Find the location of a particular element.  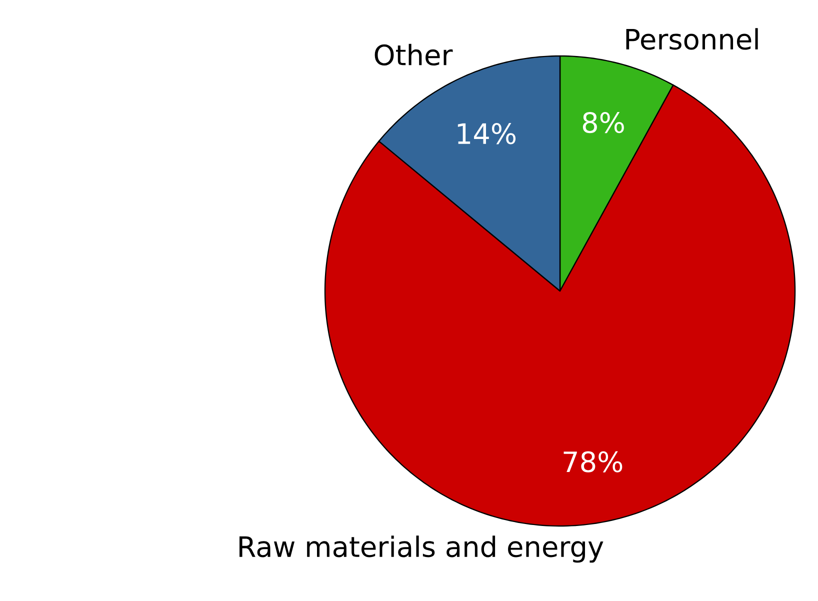

slice-label: Personnel is located at coordinates (692, 39).